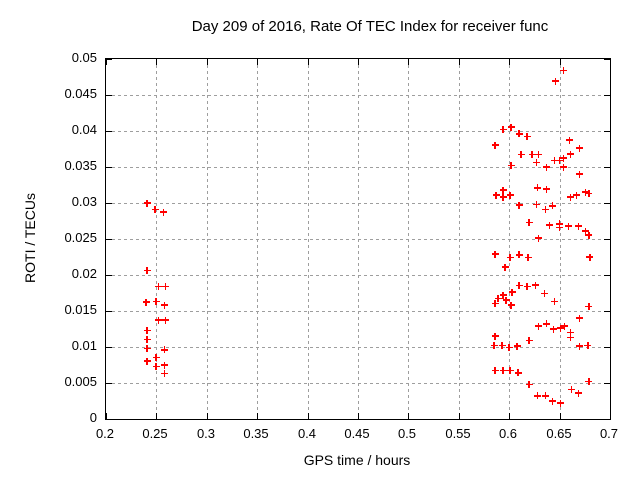 The height and width of the screenshot is (480, 640). What do you see at coordinates (84, 273) in the screenshot?
I see `y-tick-label: 0.02` at bounding box center [84, 273].